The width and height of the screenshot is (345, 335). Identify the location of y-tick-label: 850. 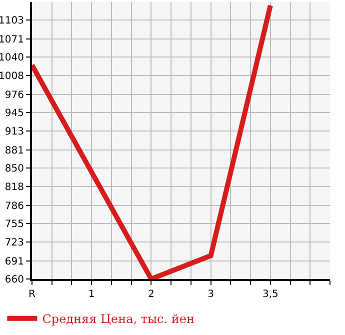
(14, 168).